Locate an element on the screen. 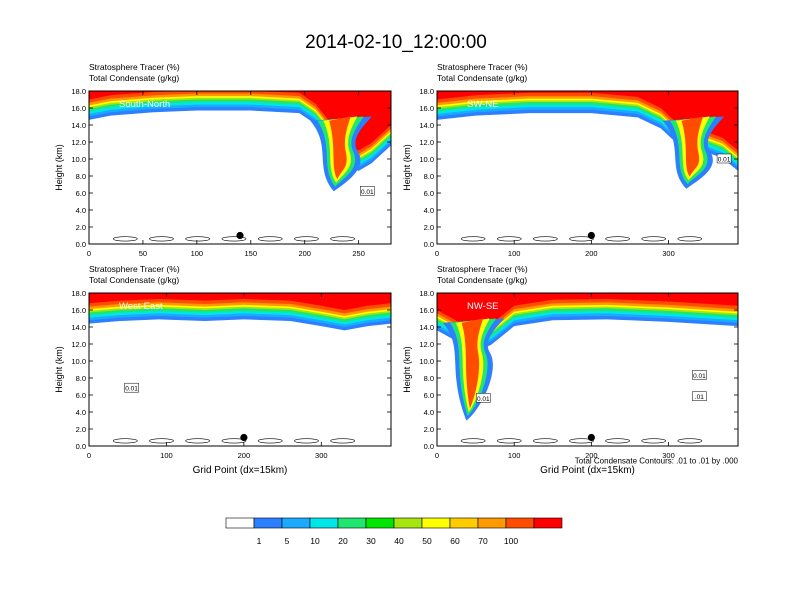 The width and height of the screenshot is (792, 612). colorbar-label: 60 is located at coordinates (455, 541).